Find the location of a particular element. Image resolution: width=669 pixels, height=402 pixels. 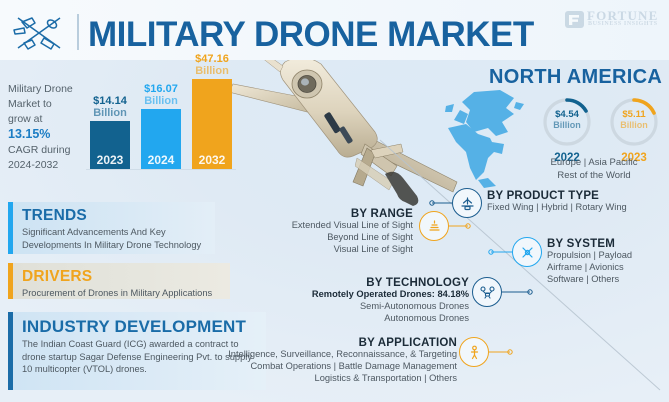

application-item-2: Logistics & Transportation | Others is located at coordinates (385, 377).